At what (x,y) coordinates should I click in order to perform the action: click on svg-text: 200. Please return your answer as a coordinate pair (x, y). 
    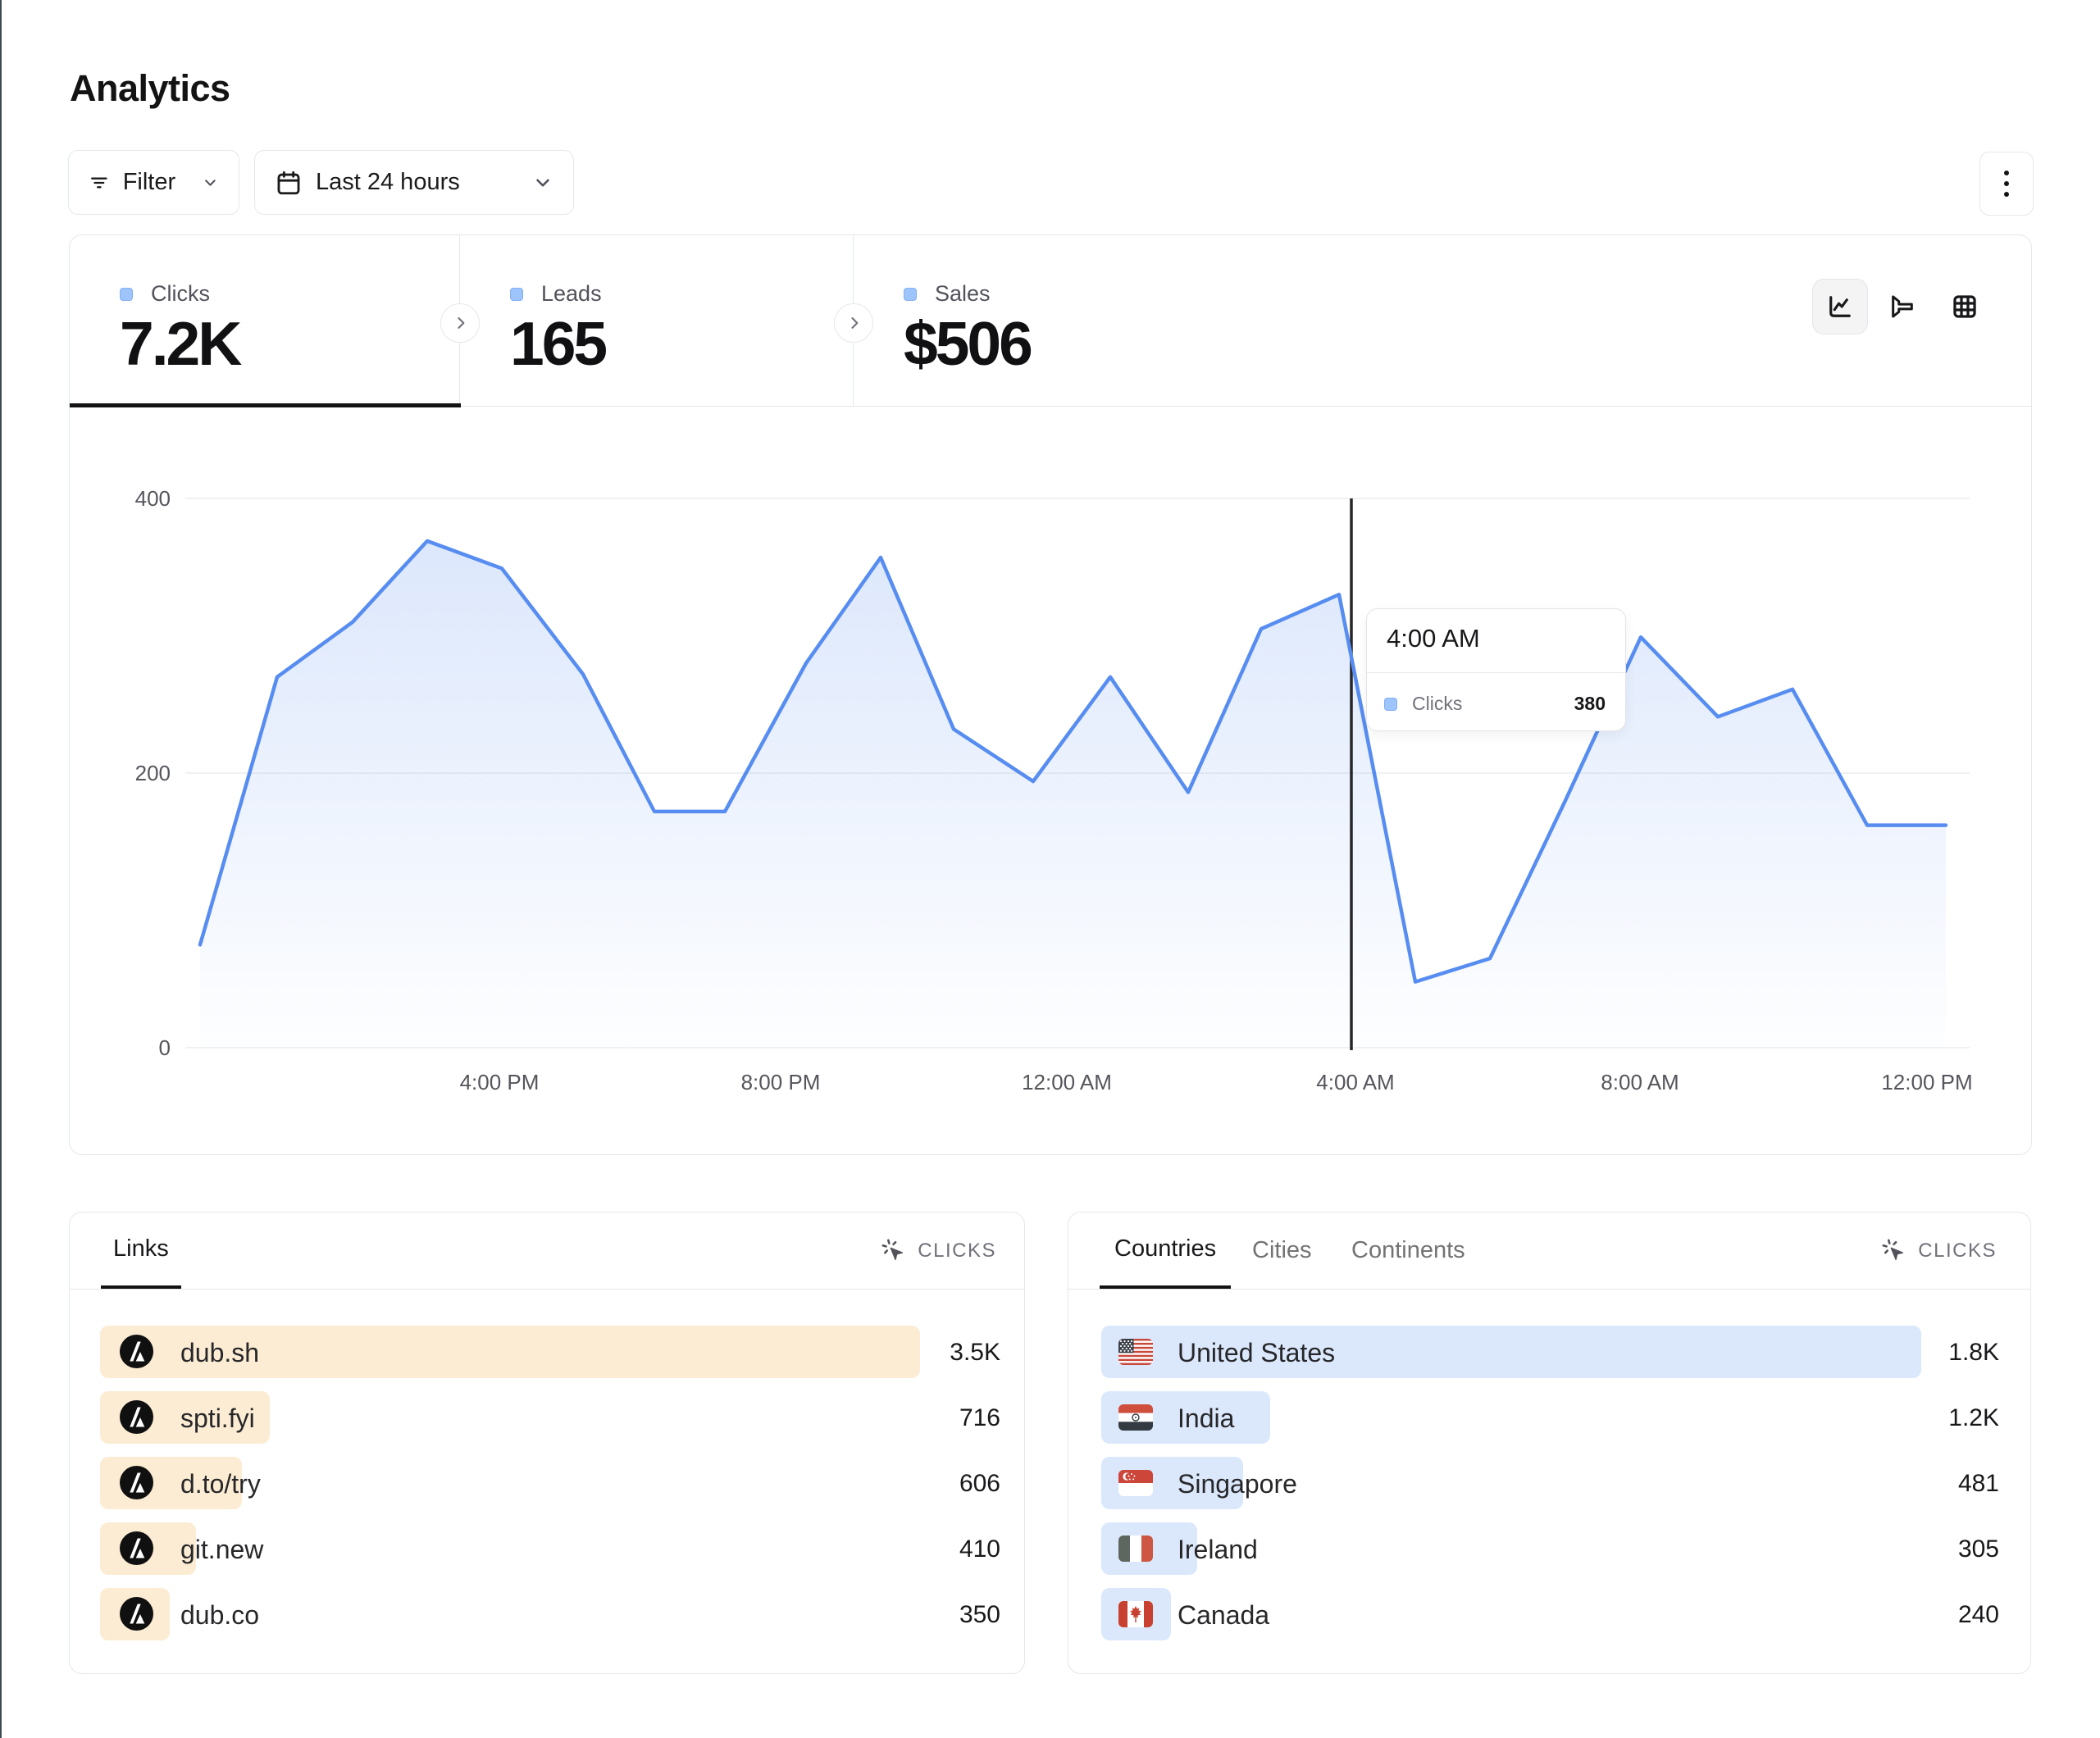
    Looking at the image, I should click on (153, 773).